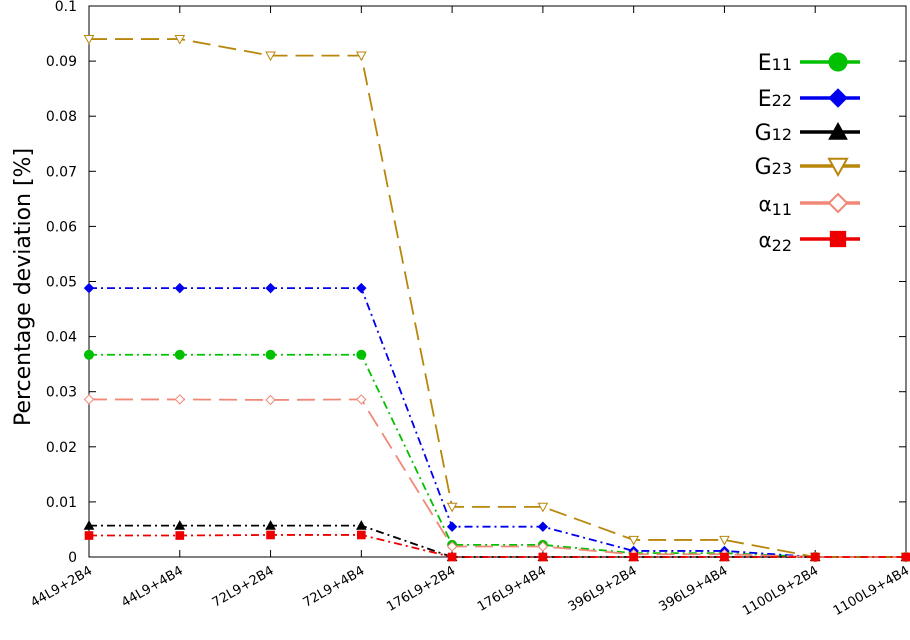  What do you see at coordinates (61, 448) in the screenshot?
I see `y-tick-label: 0.02` at bounding box center [61, 448].